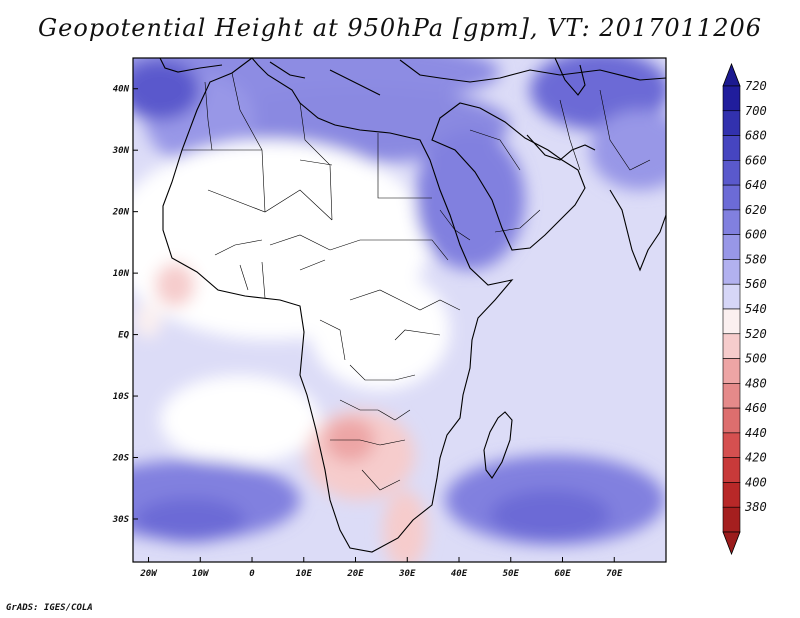 The height and width of the screenshot is (618, 800). What do you see at coordinates (511, 574) in the screenshot?
I see `lon-tick-label: 50E` at bounding box center [511, 574].